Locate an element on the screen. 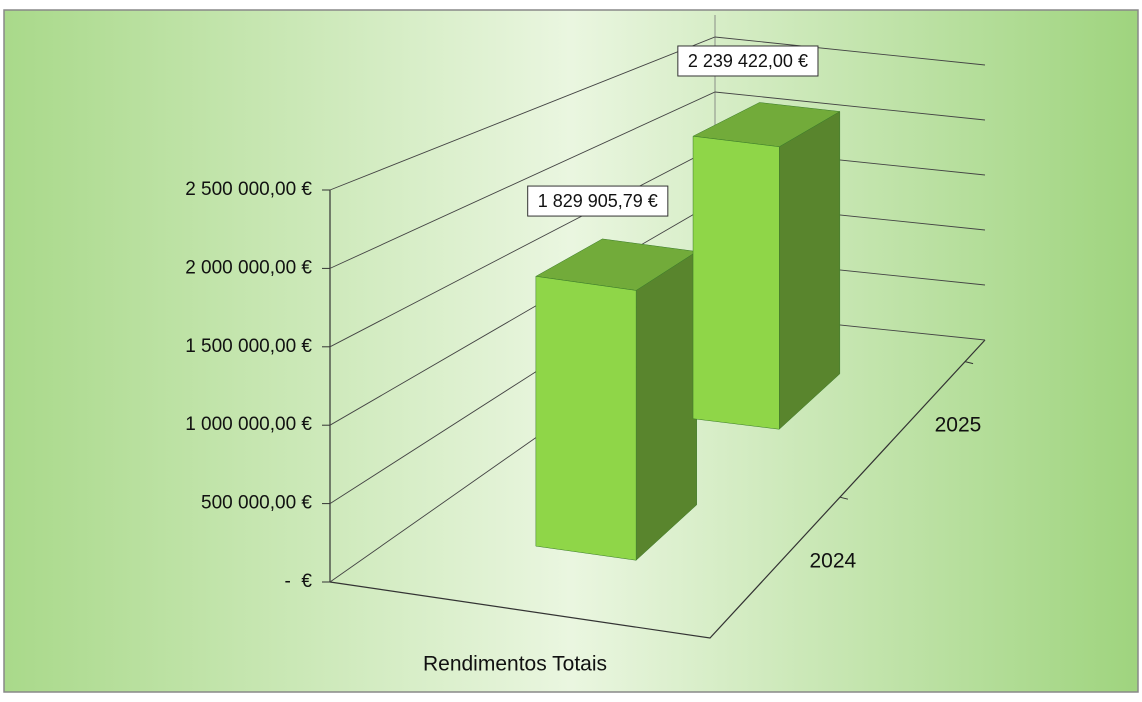  y-tick-label: 1 500 000,00 € is located at coordinates (248, 346).